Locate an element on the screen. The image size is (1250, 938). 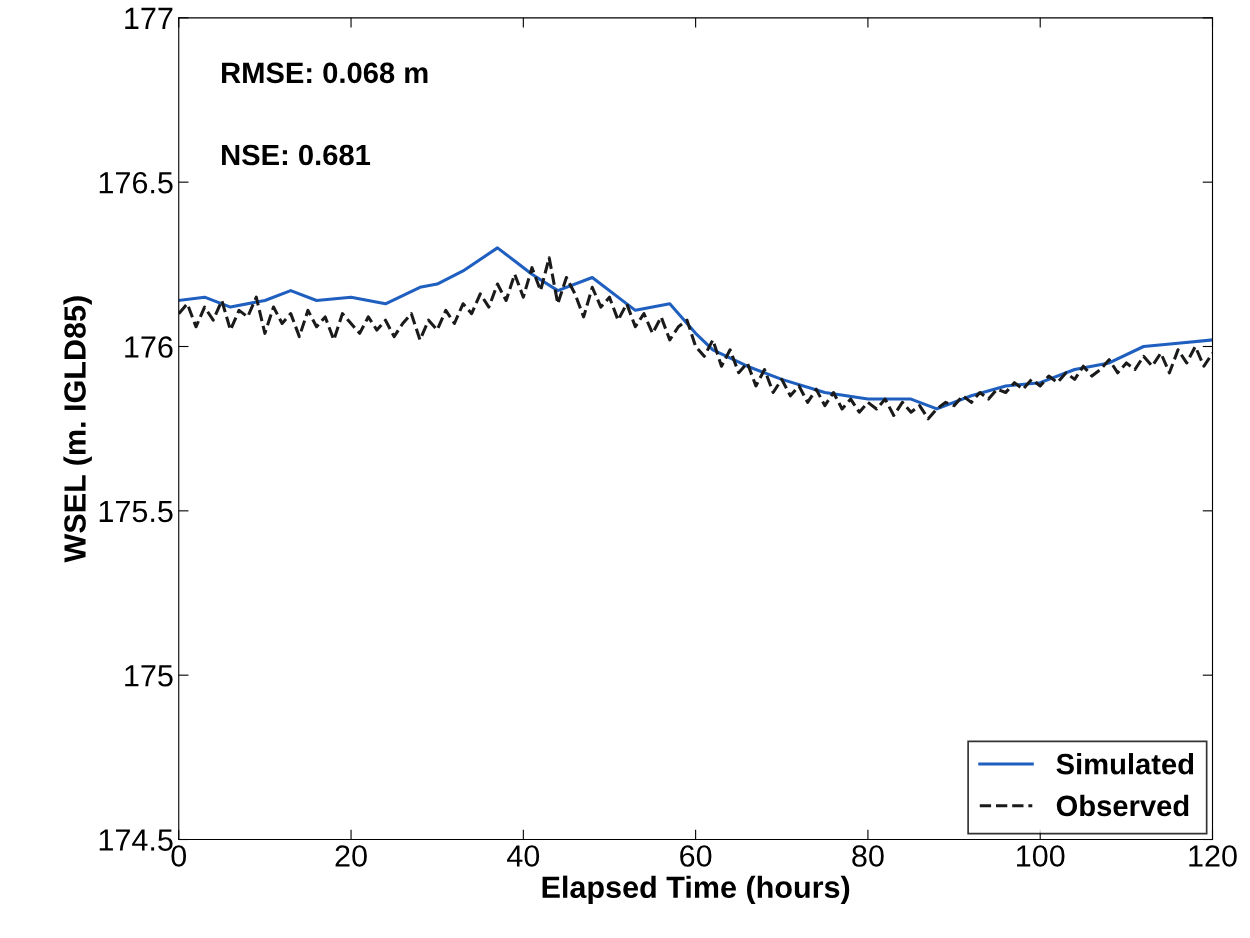
y-tick-label: 175 is located at coordinates (149, 676).